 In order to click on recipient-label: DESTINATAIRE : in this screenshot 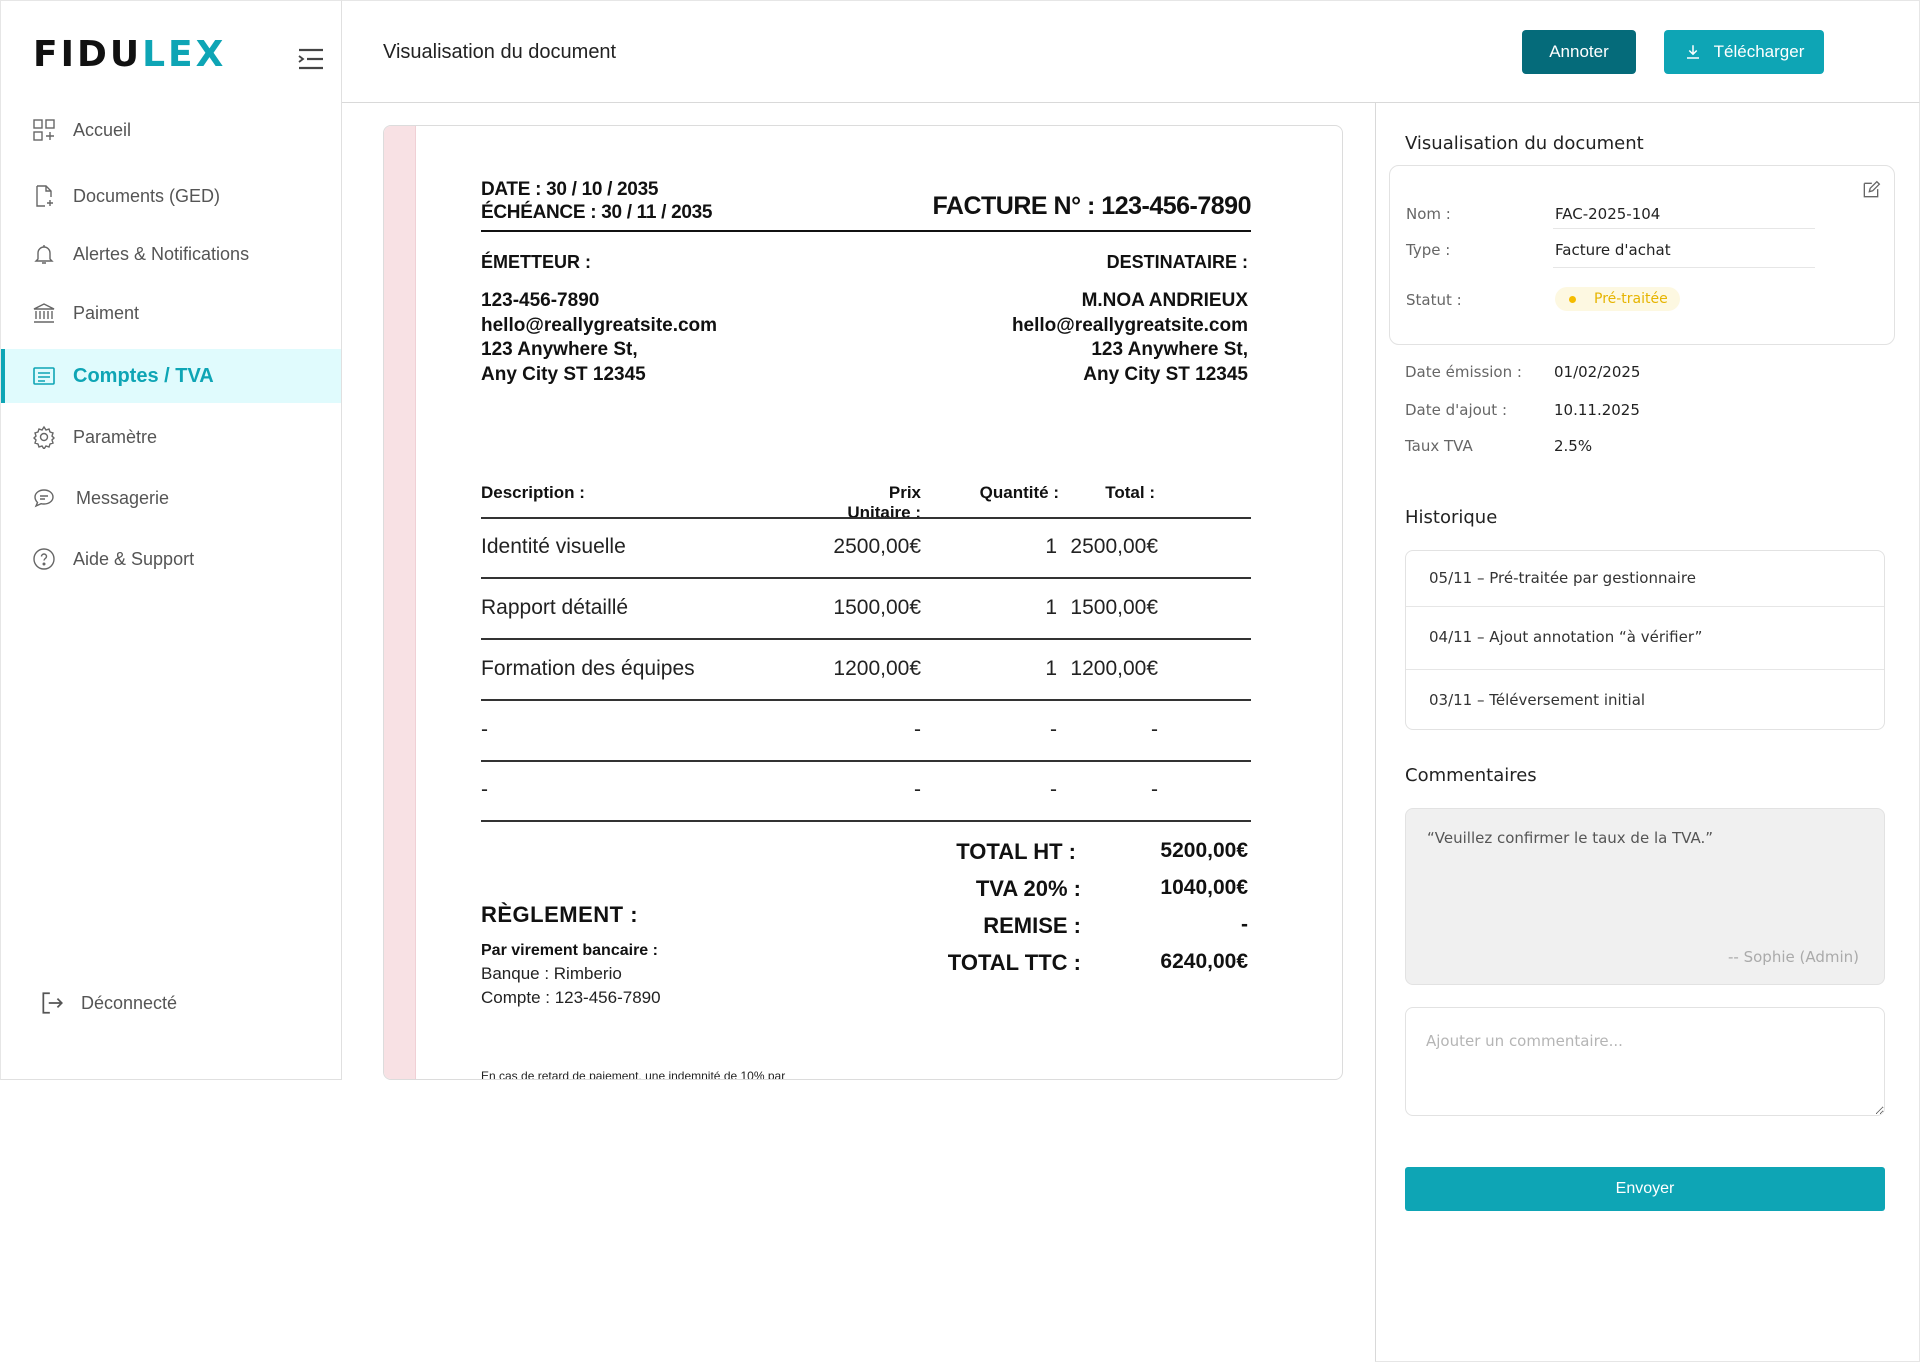, I will do `click(1177, 262)`.